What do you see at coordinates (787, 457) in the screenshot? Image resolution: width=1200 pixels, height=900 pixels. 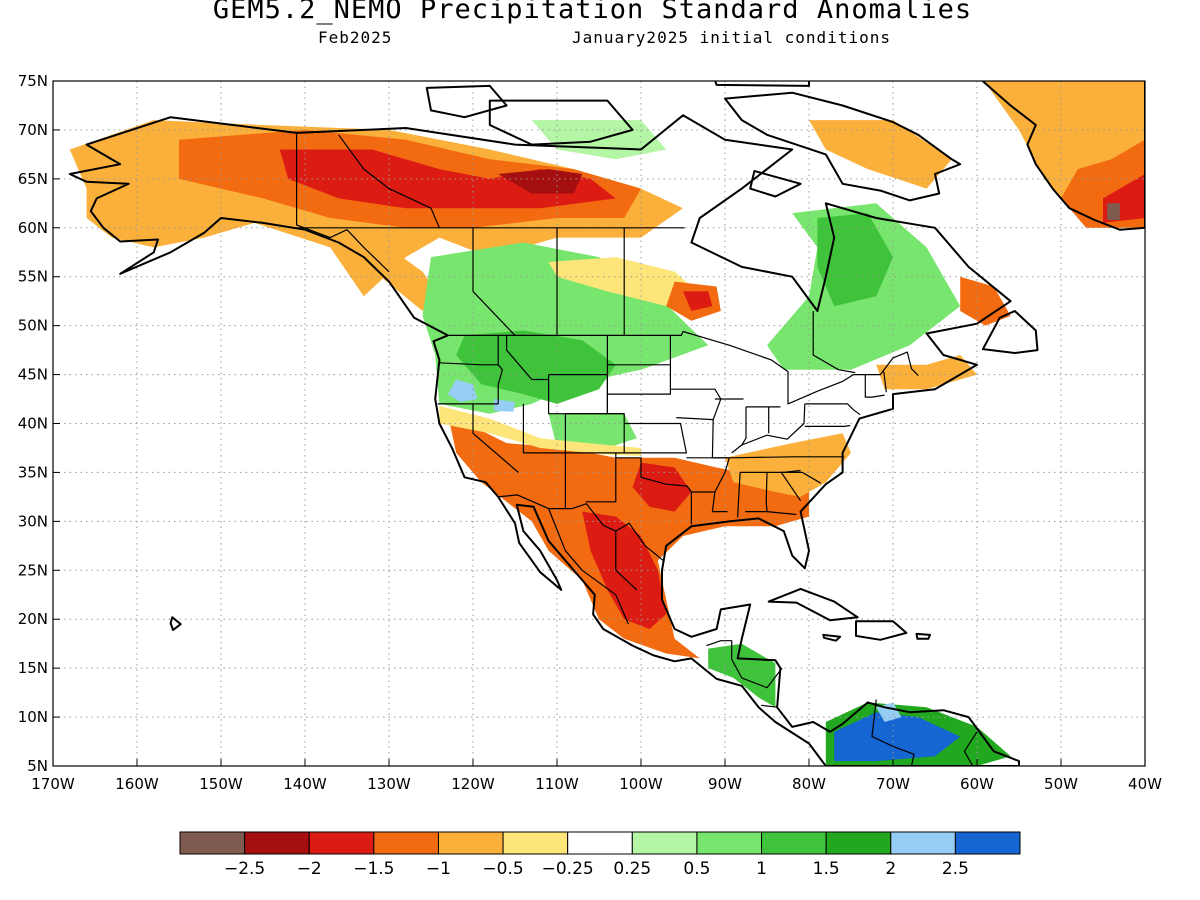 I see `boundary-ky-tn` at bounding box center [787, 457].